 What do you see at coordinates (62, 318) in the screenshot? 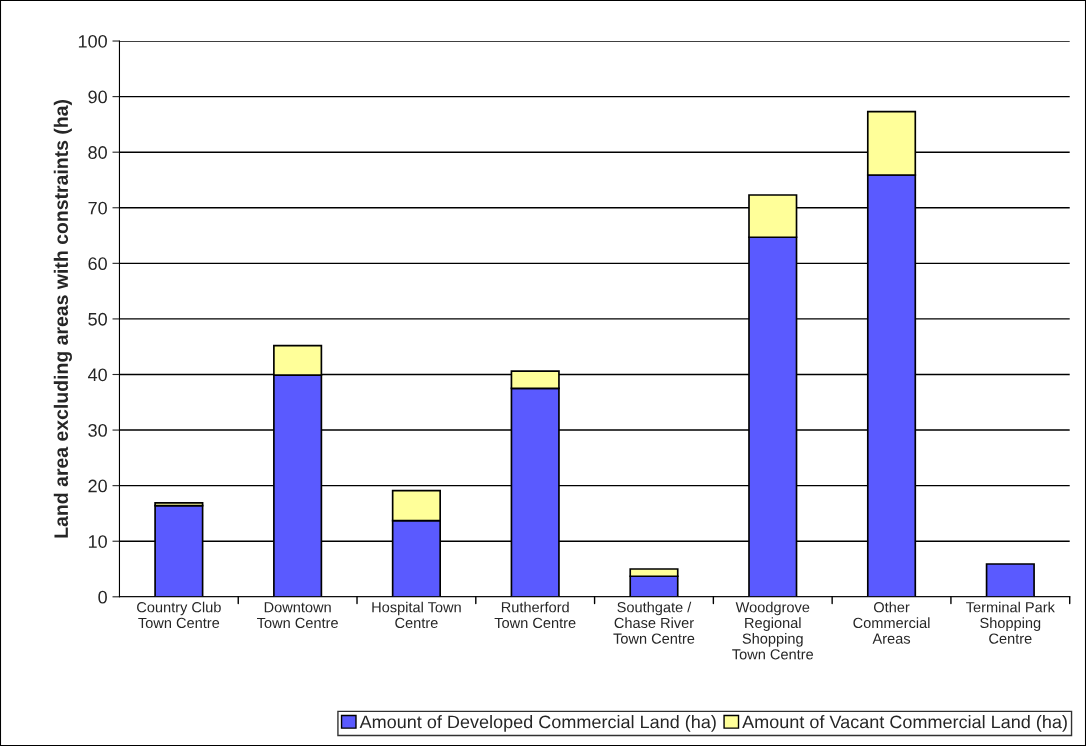
I see `y-axis-title: Land area excluding areas with constraints (ha)` at bounding box center [62, 318].